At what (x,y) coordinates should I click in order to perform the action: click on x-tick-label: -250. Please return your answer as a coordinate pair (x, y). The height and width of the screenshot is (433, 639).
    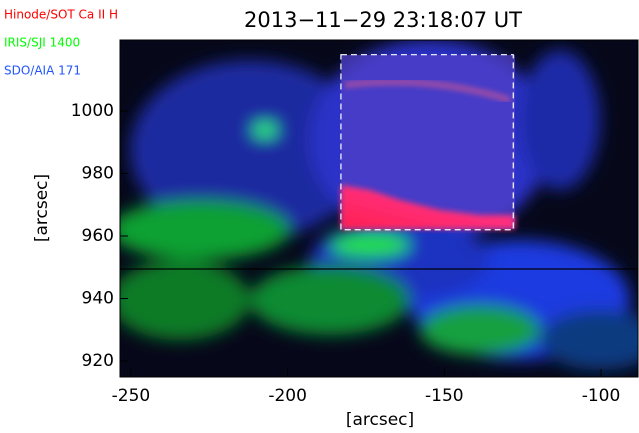
    Looking at the image, I should click on (131, 396).